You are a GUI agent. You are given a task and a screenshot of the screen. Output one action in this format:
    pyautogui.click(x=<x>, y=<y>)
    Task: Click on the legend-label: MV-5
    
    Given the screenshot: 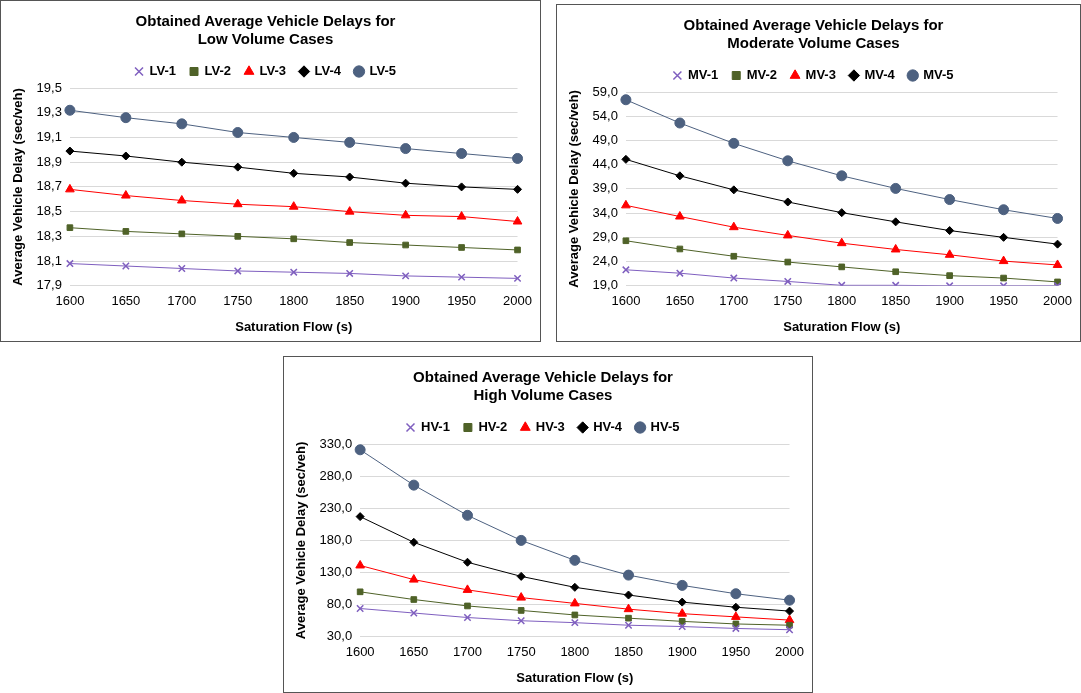 What is the action you would take?
    pyautogui.click(x=938, y=75)
    